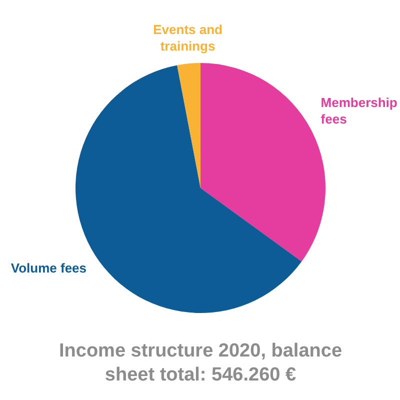 The height and width of the screenshot is (400, 400). Describe the element at coordinates (359, 111) in the screenshot. I see `slice-label: Membership fees` at that location.